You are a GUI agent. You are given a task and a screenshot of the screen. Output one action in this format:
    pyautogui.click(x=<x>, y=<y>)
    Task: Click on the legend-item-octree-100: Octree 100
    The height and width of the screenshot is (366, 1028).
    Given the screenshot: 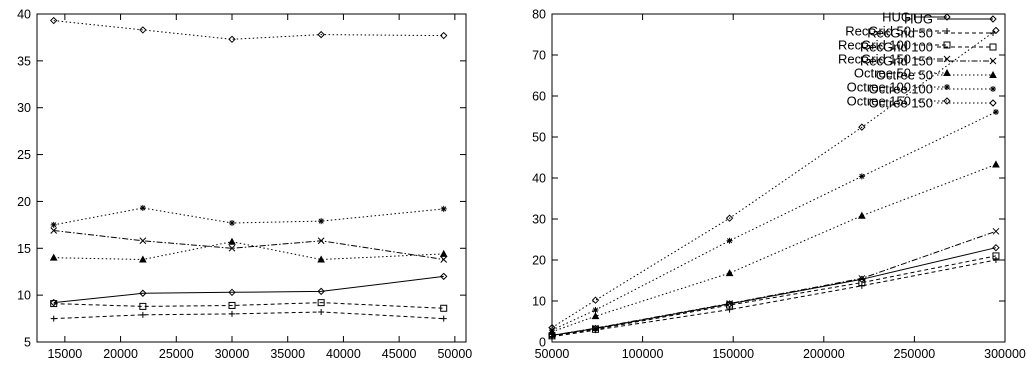 What is the action you would take?
    pyautogui.click(x=898, y=87)
    